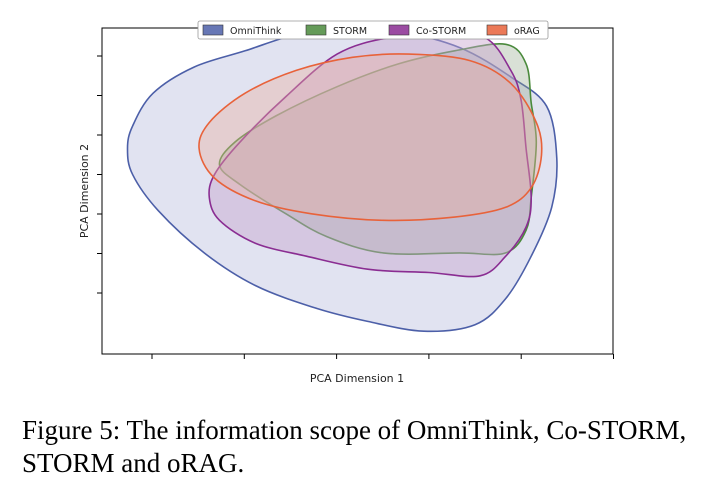  What do you see at coordinates (350, 31) in the screenshot?
I see `legend-label: STORM` at bounding box center [350, 31].